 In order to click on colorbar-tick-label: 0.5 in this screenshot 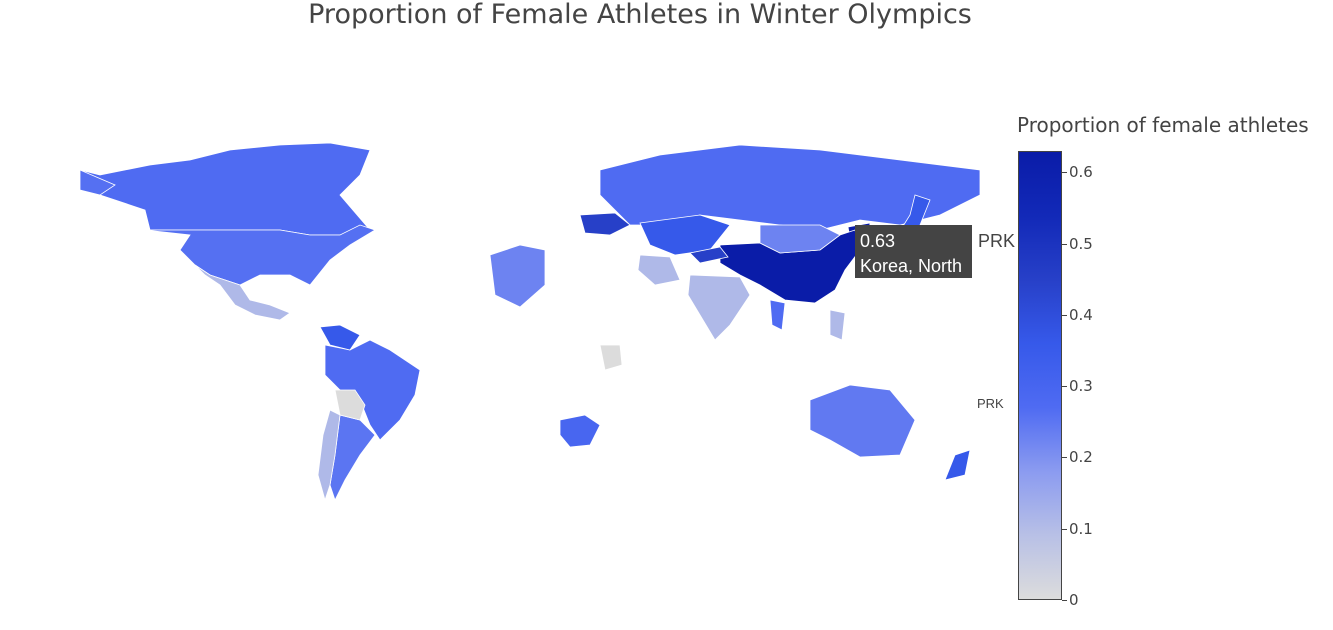, I will do `click(1081, 244)`.